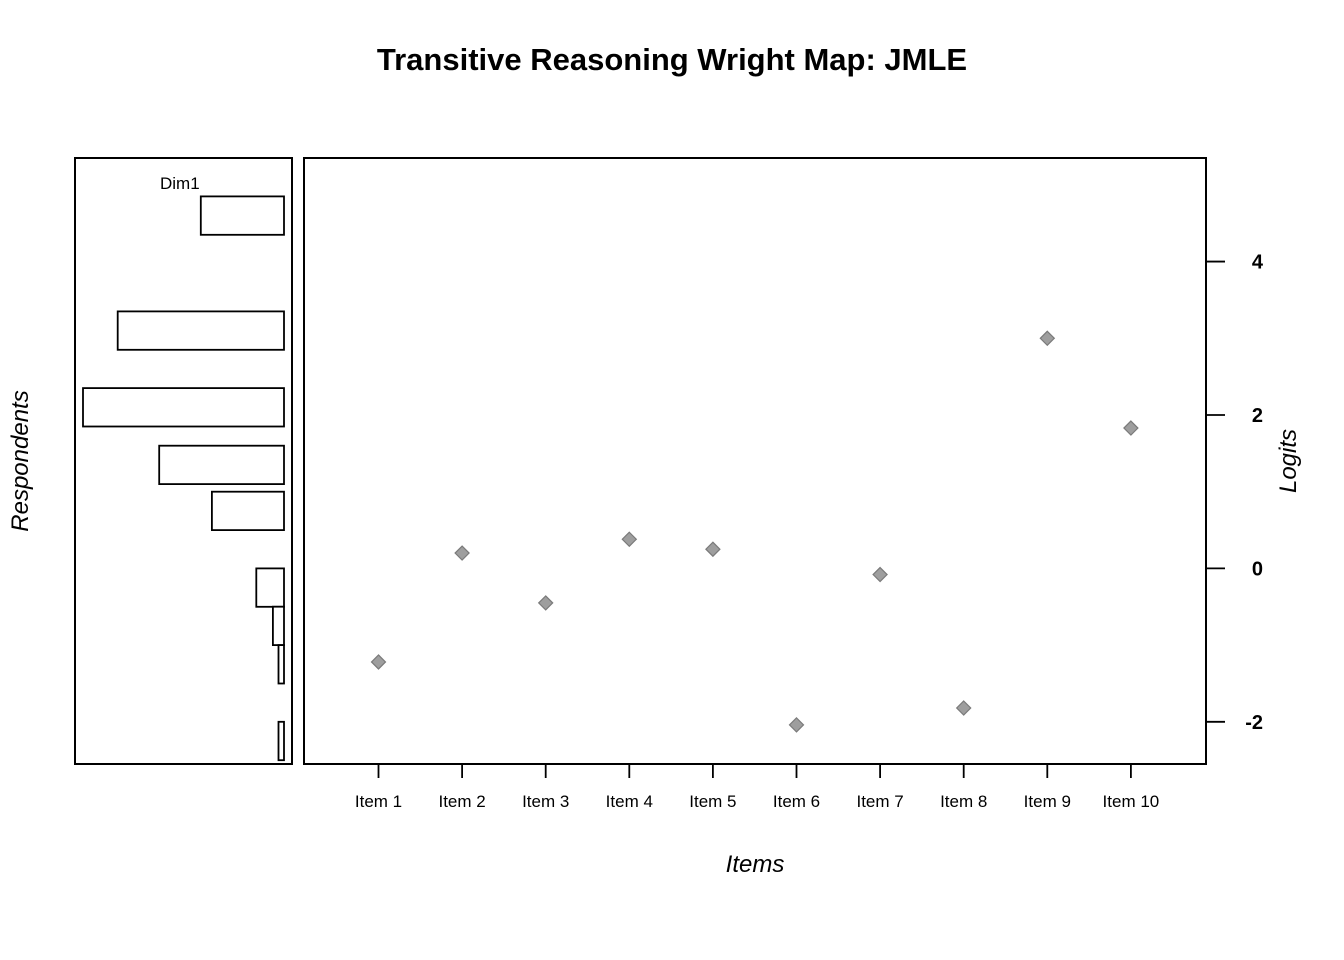 Image resolution: width=1344 pixels, height=960 pixels. I want to click on x-axis-label: Items, so click(755, 864).